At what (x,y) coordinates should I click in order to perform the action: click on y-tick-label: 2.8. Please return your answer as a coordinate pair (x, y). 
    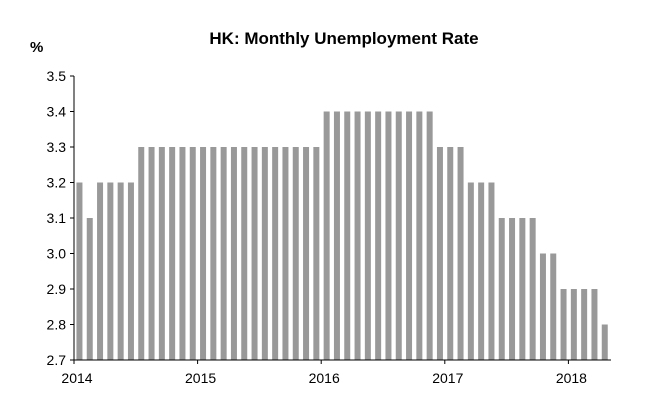
    Looking at the image, I should click on (57, 325).